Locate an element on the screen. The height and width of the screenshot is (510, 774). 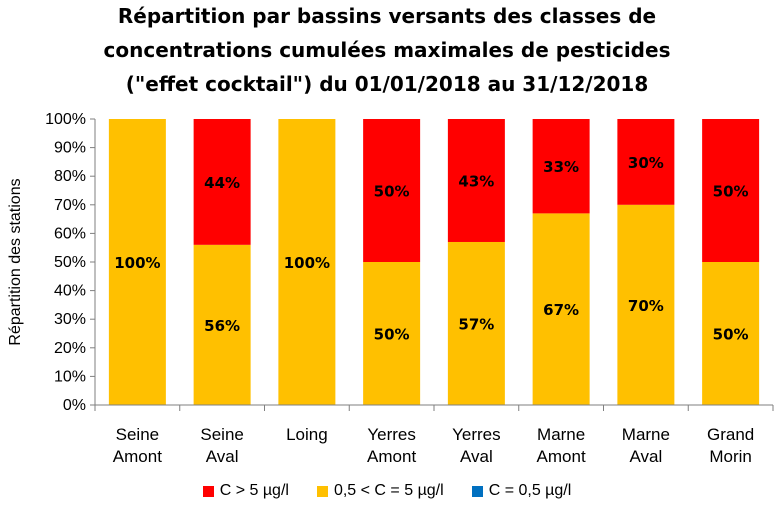
legend-item: C = 0,5 µg/l is located at coordinates (521, 491).